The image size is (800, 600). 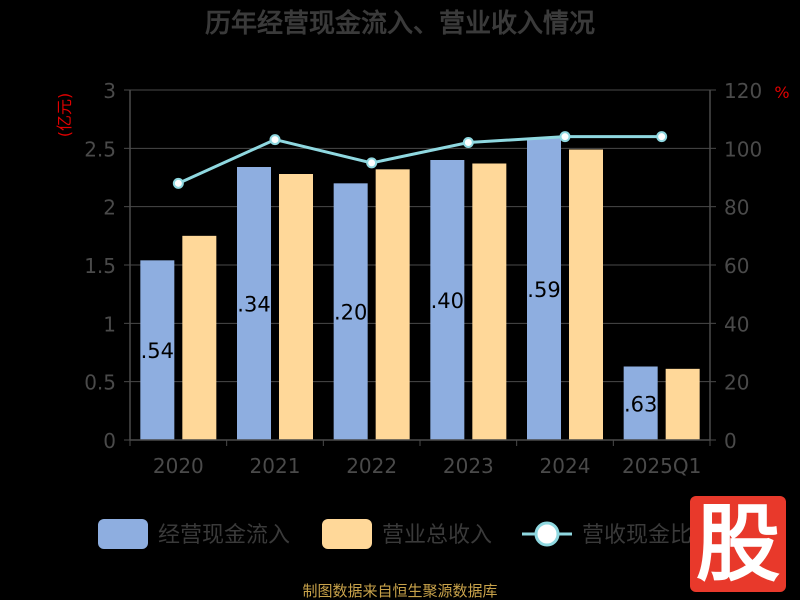 What do you see at coordinates (437, 535) in the screenshot?
I see `legend-label-revenue: 营业总收入` at bounding box center [437, 535].